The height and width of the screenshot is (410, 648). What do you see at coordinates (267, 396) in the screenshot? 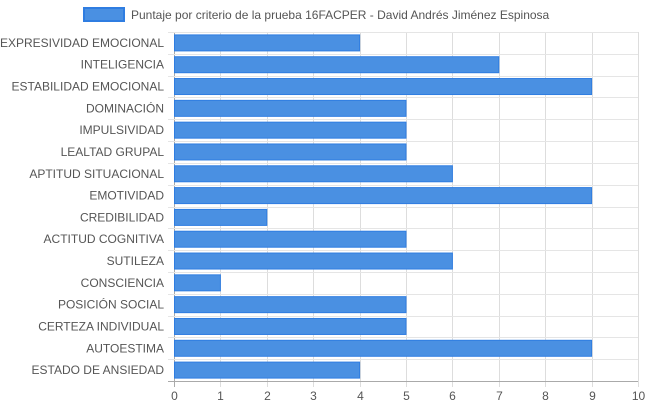
I see `x-tick-label: 2` at bounding box center [267, 396].